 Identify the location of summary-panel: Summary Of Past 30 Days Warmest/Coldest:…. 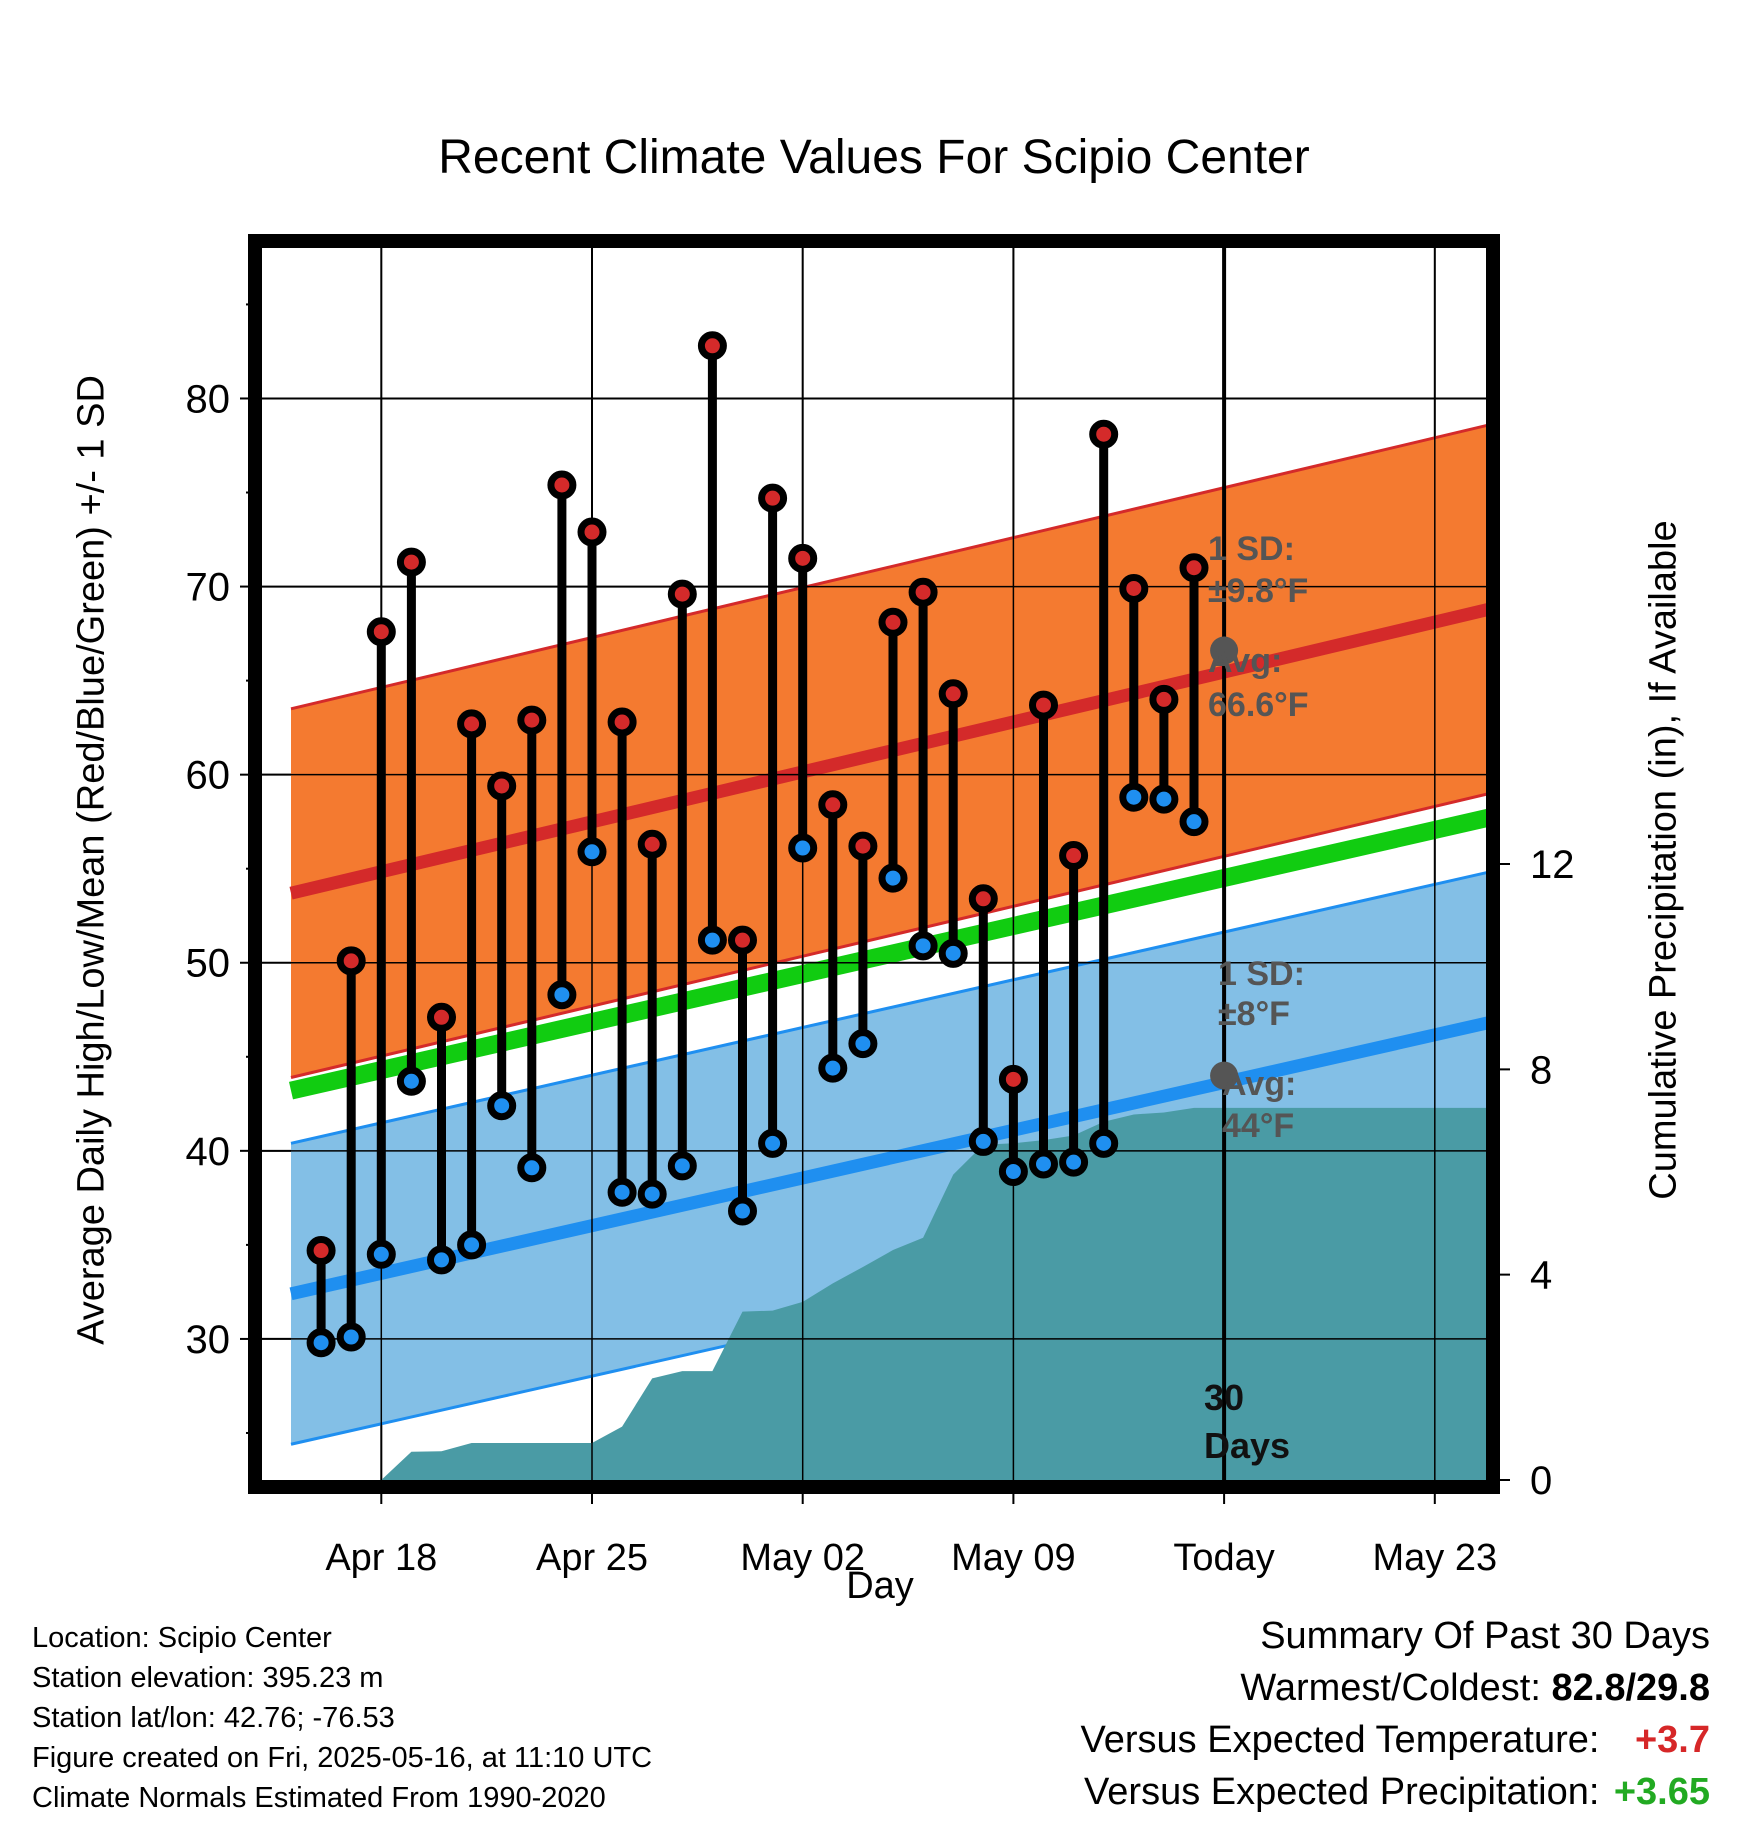
(1395, 1714).